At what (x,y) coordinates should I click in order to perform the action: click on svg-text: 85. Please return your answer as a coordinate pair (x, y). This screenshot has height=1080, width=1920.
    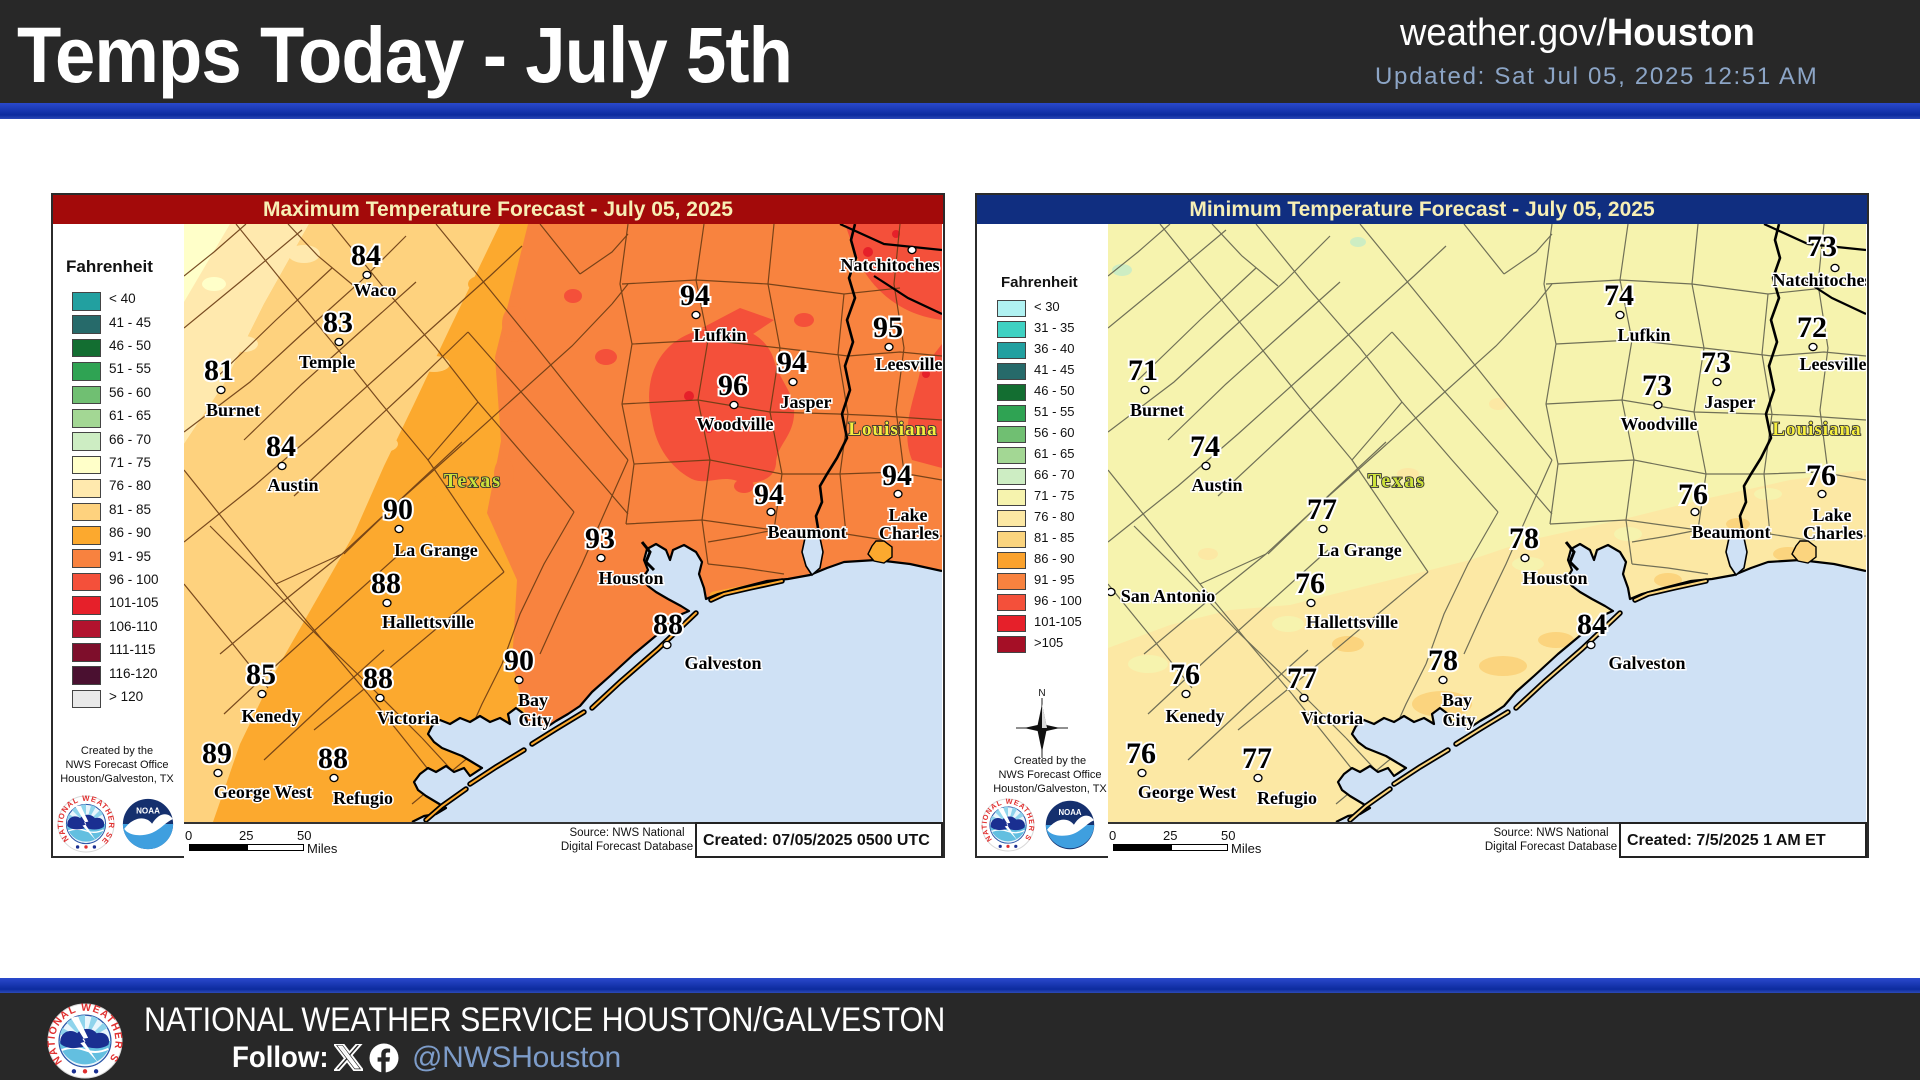
    Looking at the image, I should click on (261, 674).